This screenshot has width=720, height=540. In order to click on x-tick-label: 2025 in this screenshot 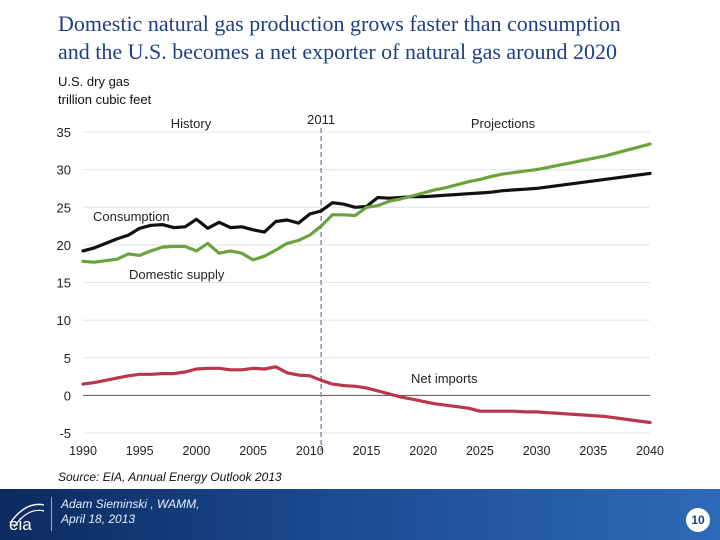, I will do `click(480, 451)`.